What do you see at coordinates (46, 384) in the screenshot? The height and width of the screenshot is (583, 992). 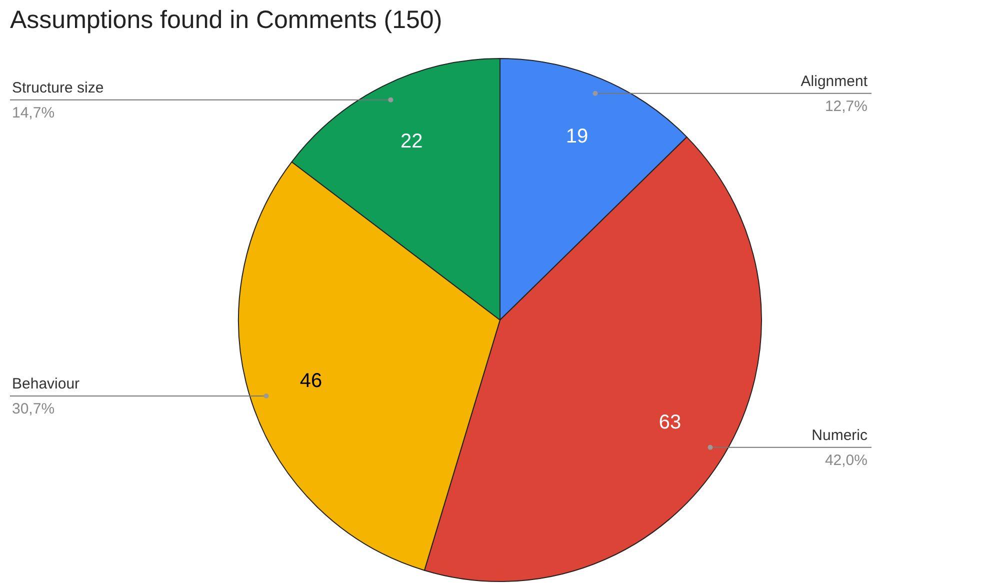 I see `slice-label: Behaviour` at bounding box center [46, 384].